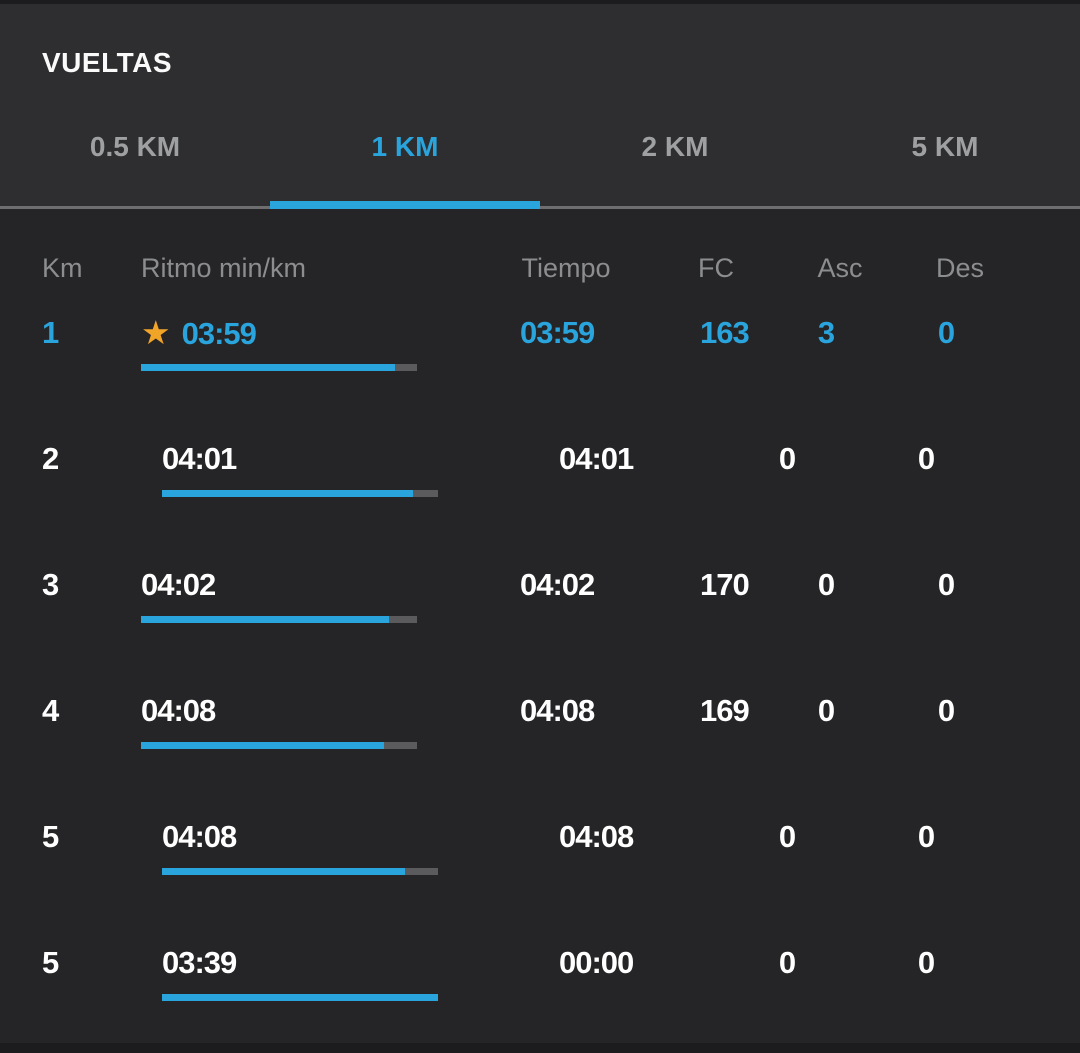 This screenshot has width=1080, height=1053. I want to click on laps-table-header: Km Ritmo min/km Tiempo FC Asc Des, so click(540, 268).